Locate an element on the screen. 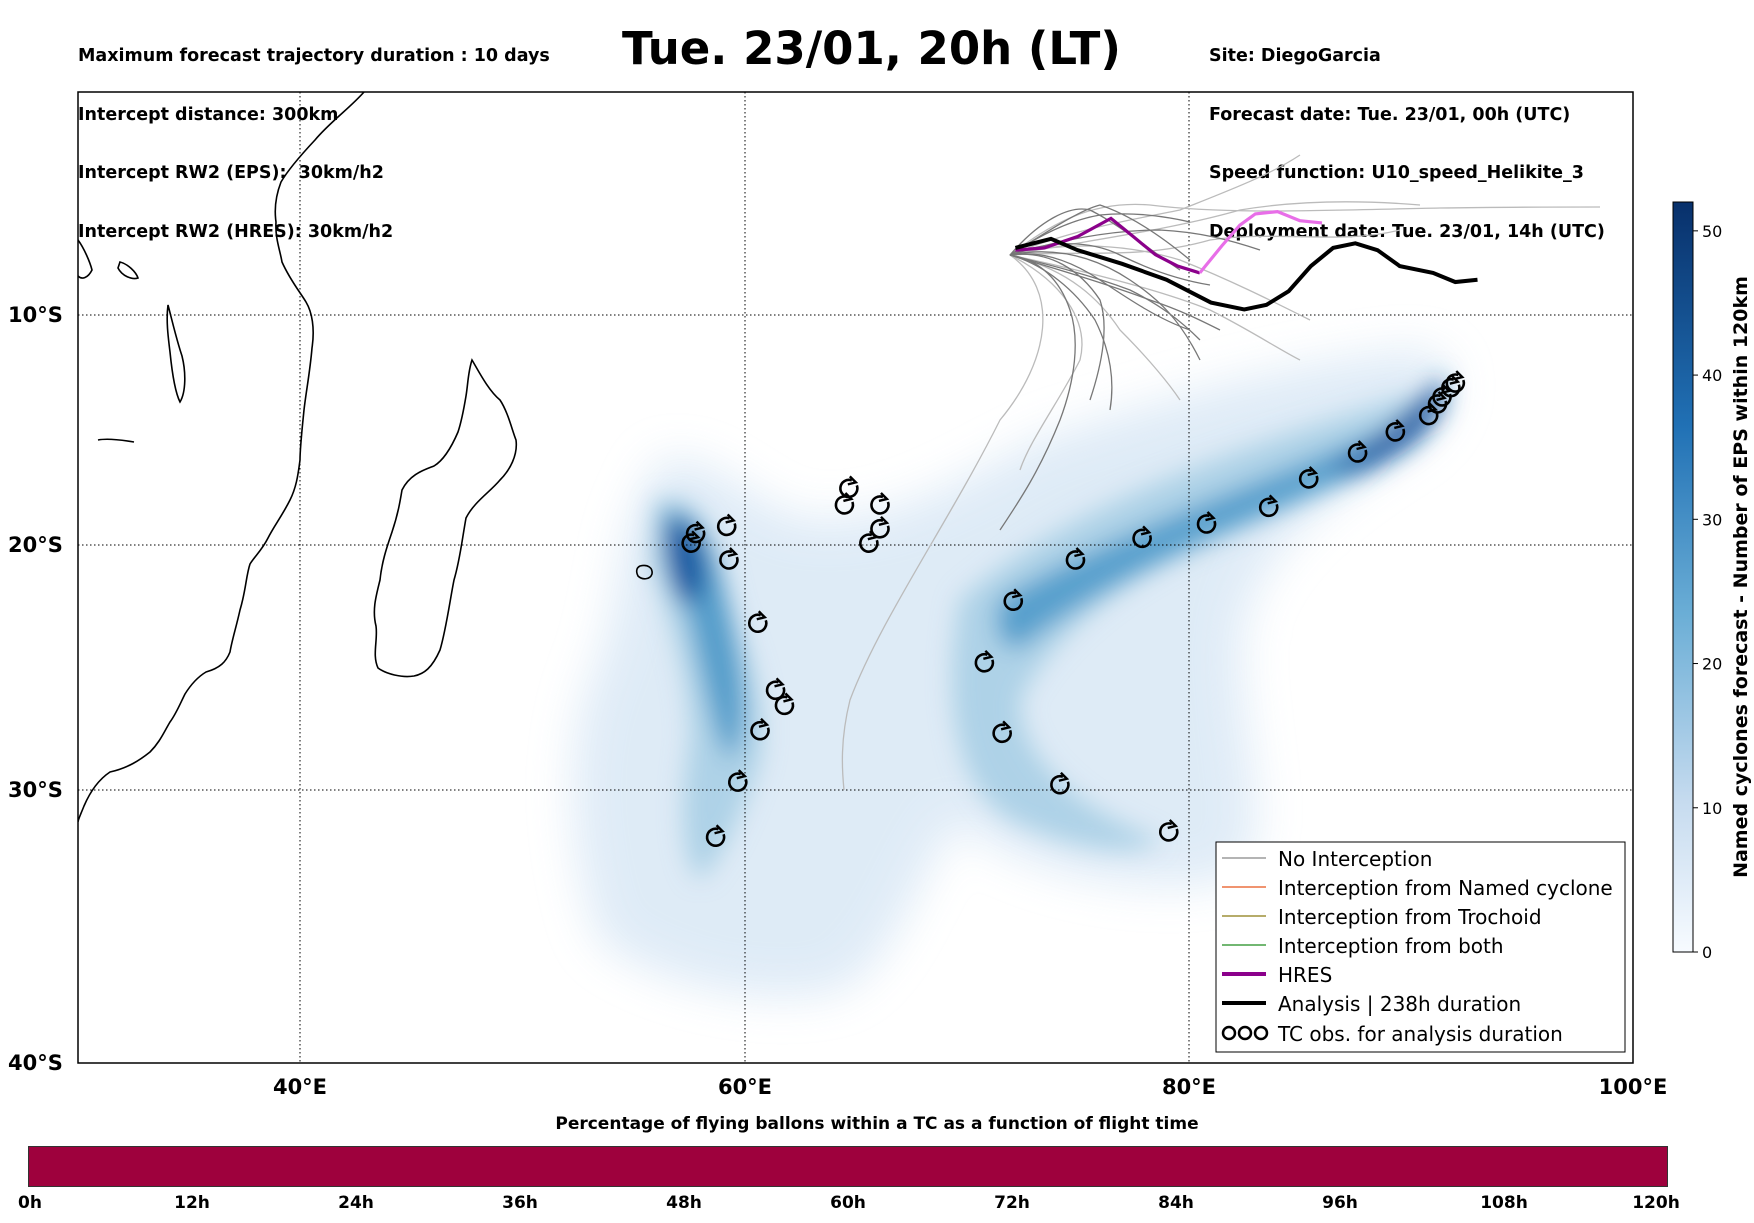  colorbar-tick-label: 40 is located at coordinates (1712, 375).